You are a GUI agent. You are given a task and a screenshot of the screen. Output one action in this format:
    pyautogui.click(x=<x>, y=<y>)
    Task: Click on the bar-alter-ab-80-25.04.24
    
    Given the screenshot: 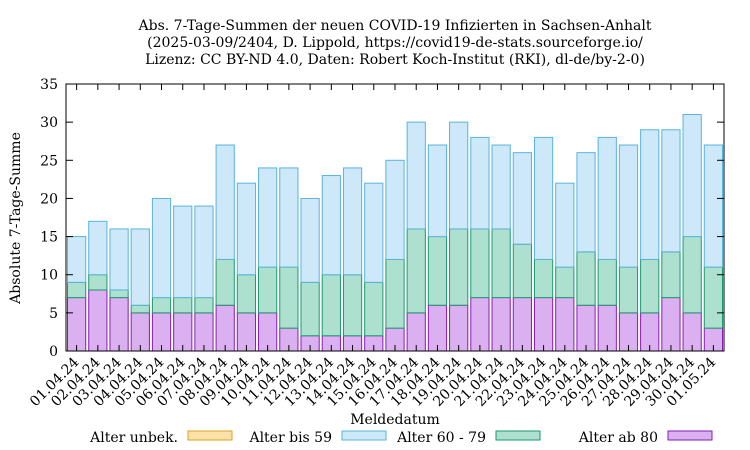 What is the action you would take?
    pyautogui.click(x=586, y=328)
    